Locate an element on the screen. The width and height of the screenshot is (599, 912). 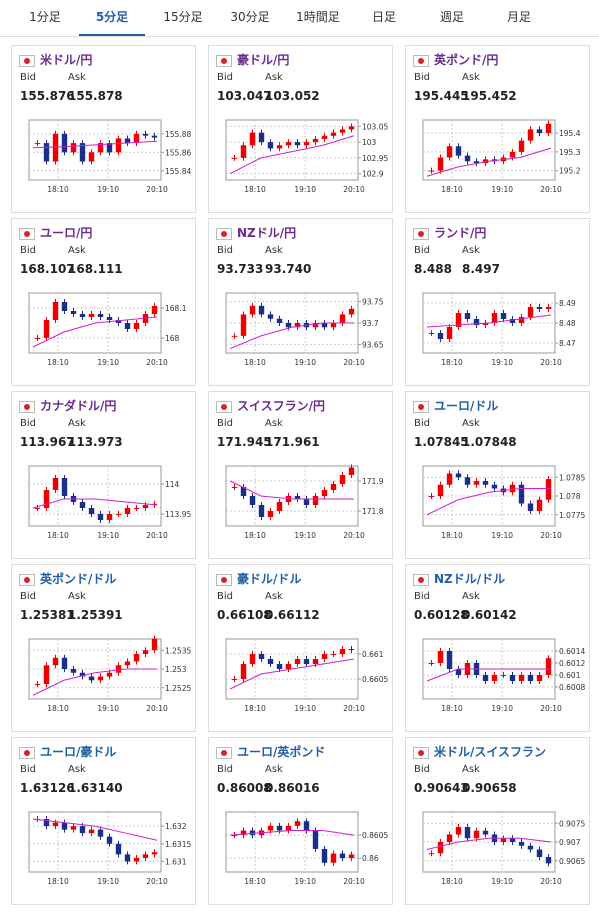
pair-title: ランド/円 is located at coordinates (460, 233).